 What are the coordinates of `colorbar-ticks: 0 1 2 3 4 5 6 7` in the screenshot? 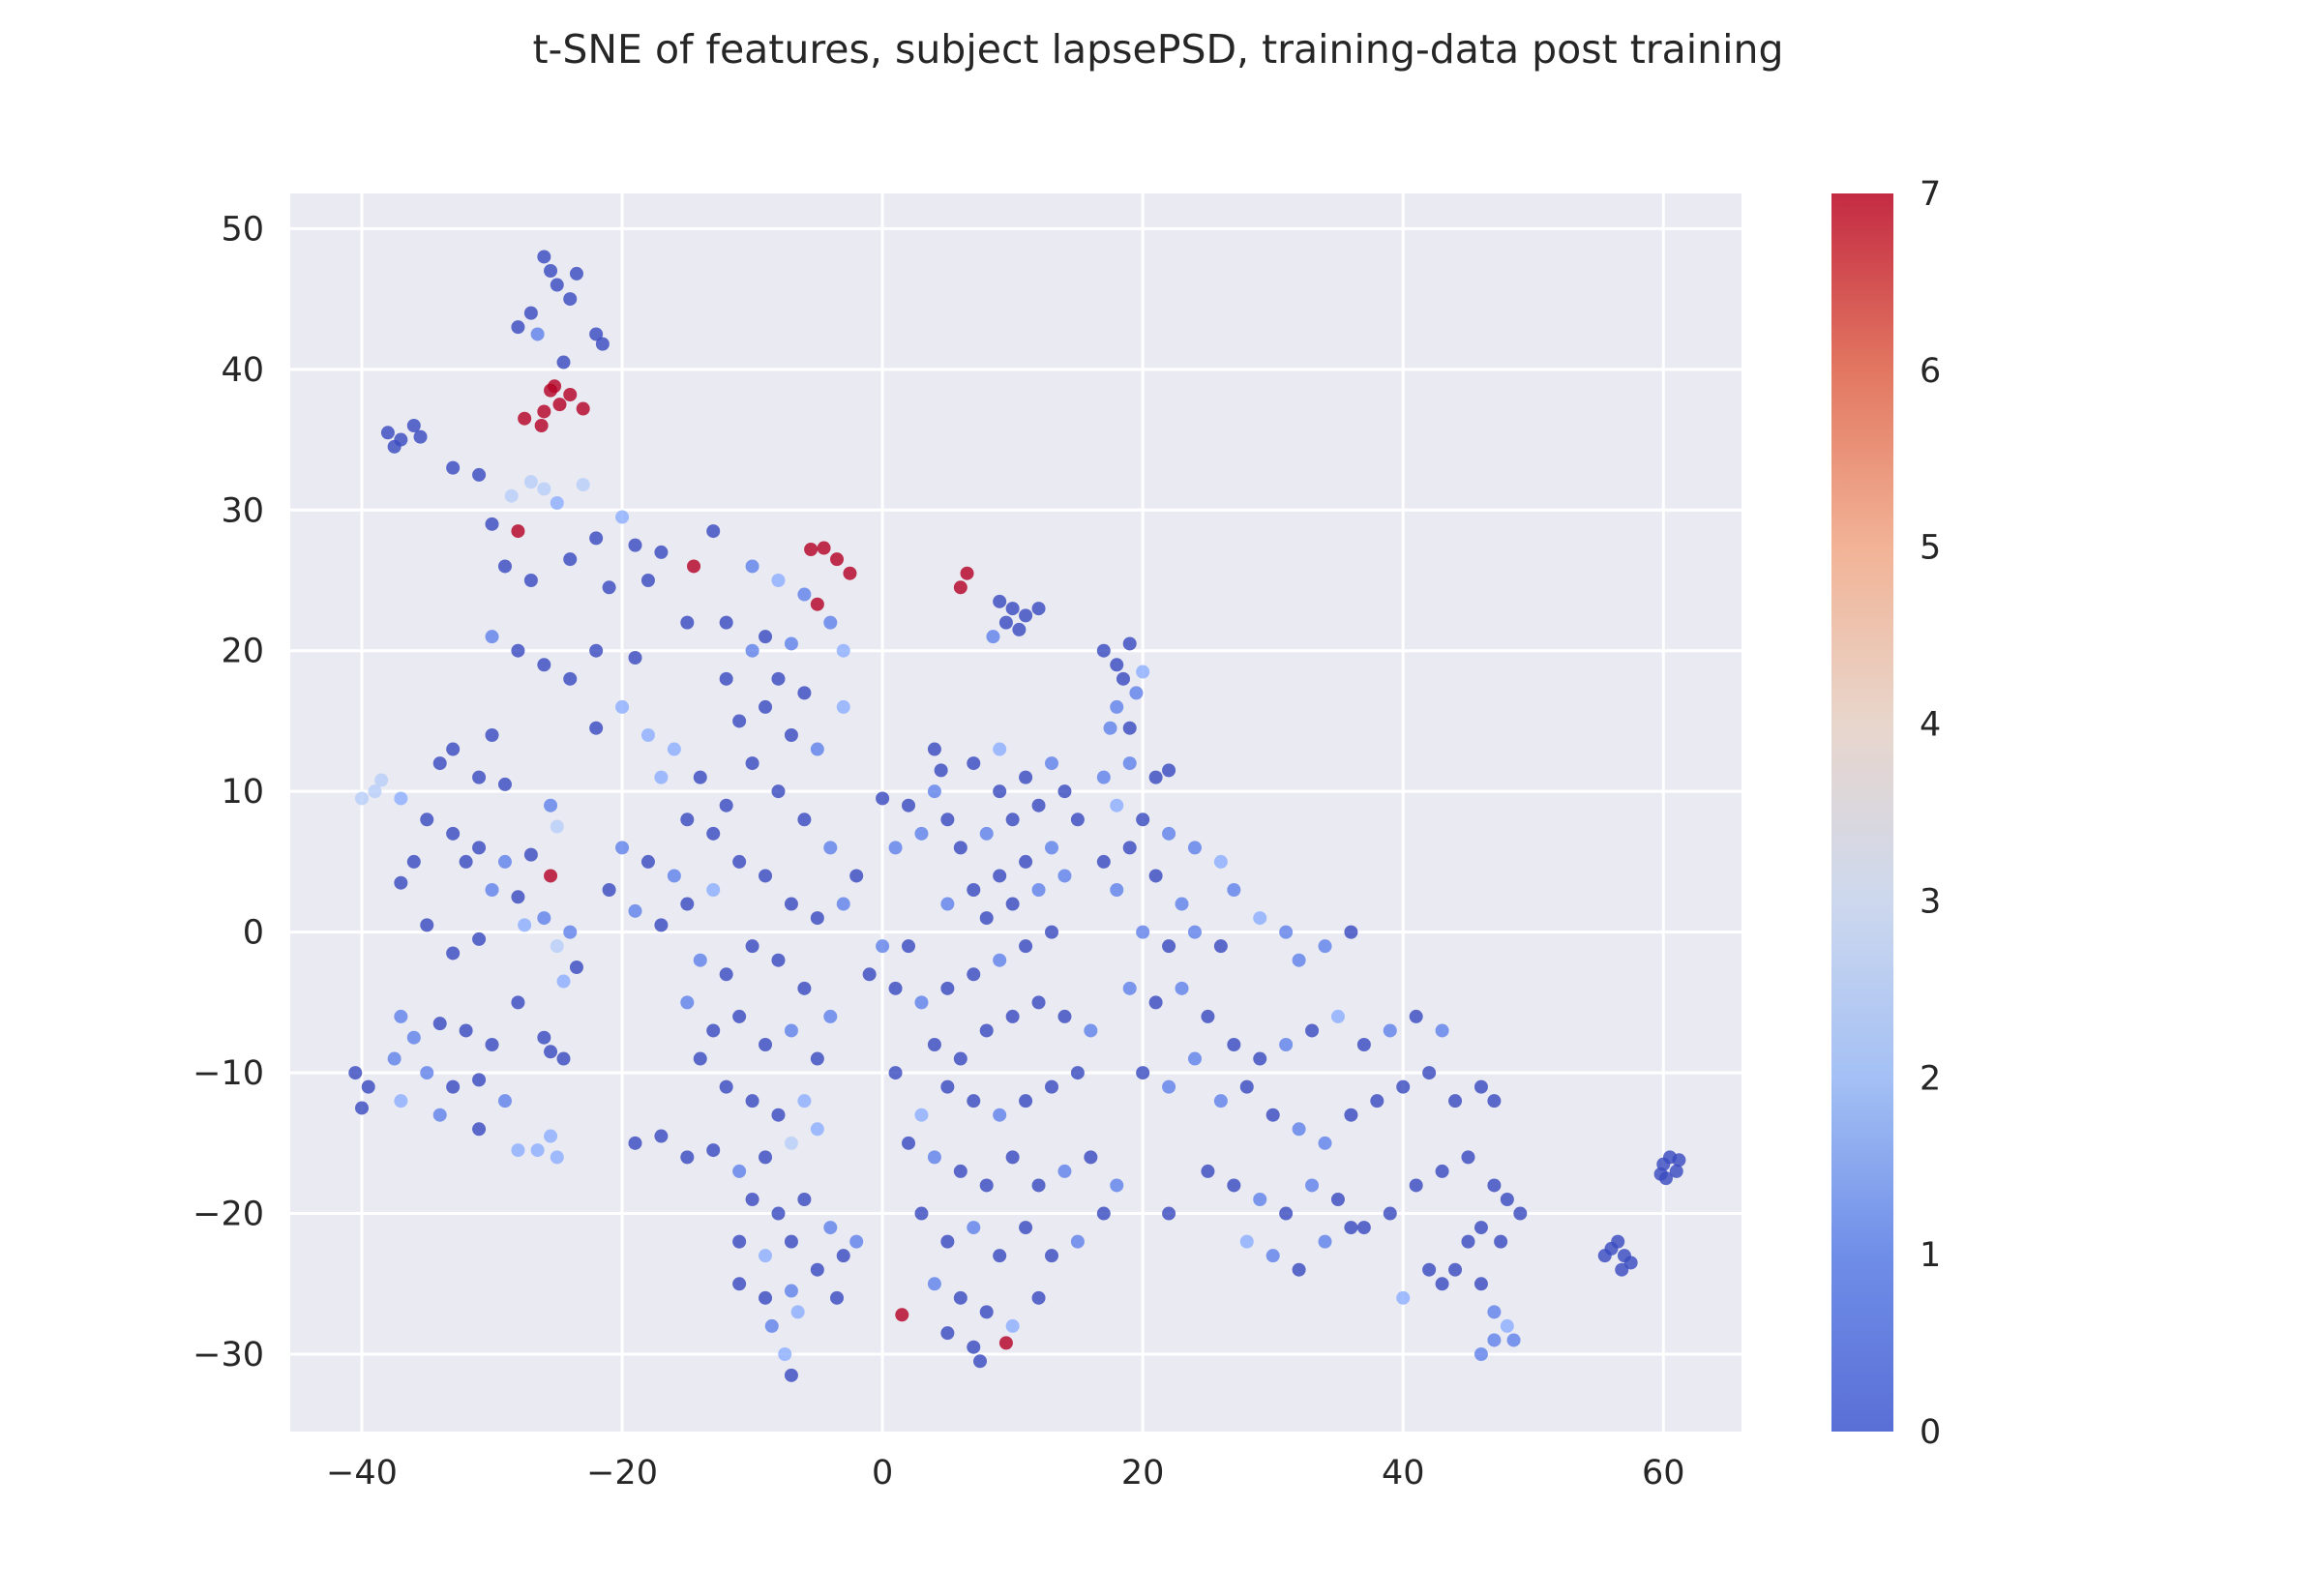 It's located at (1930, 813).